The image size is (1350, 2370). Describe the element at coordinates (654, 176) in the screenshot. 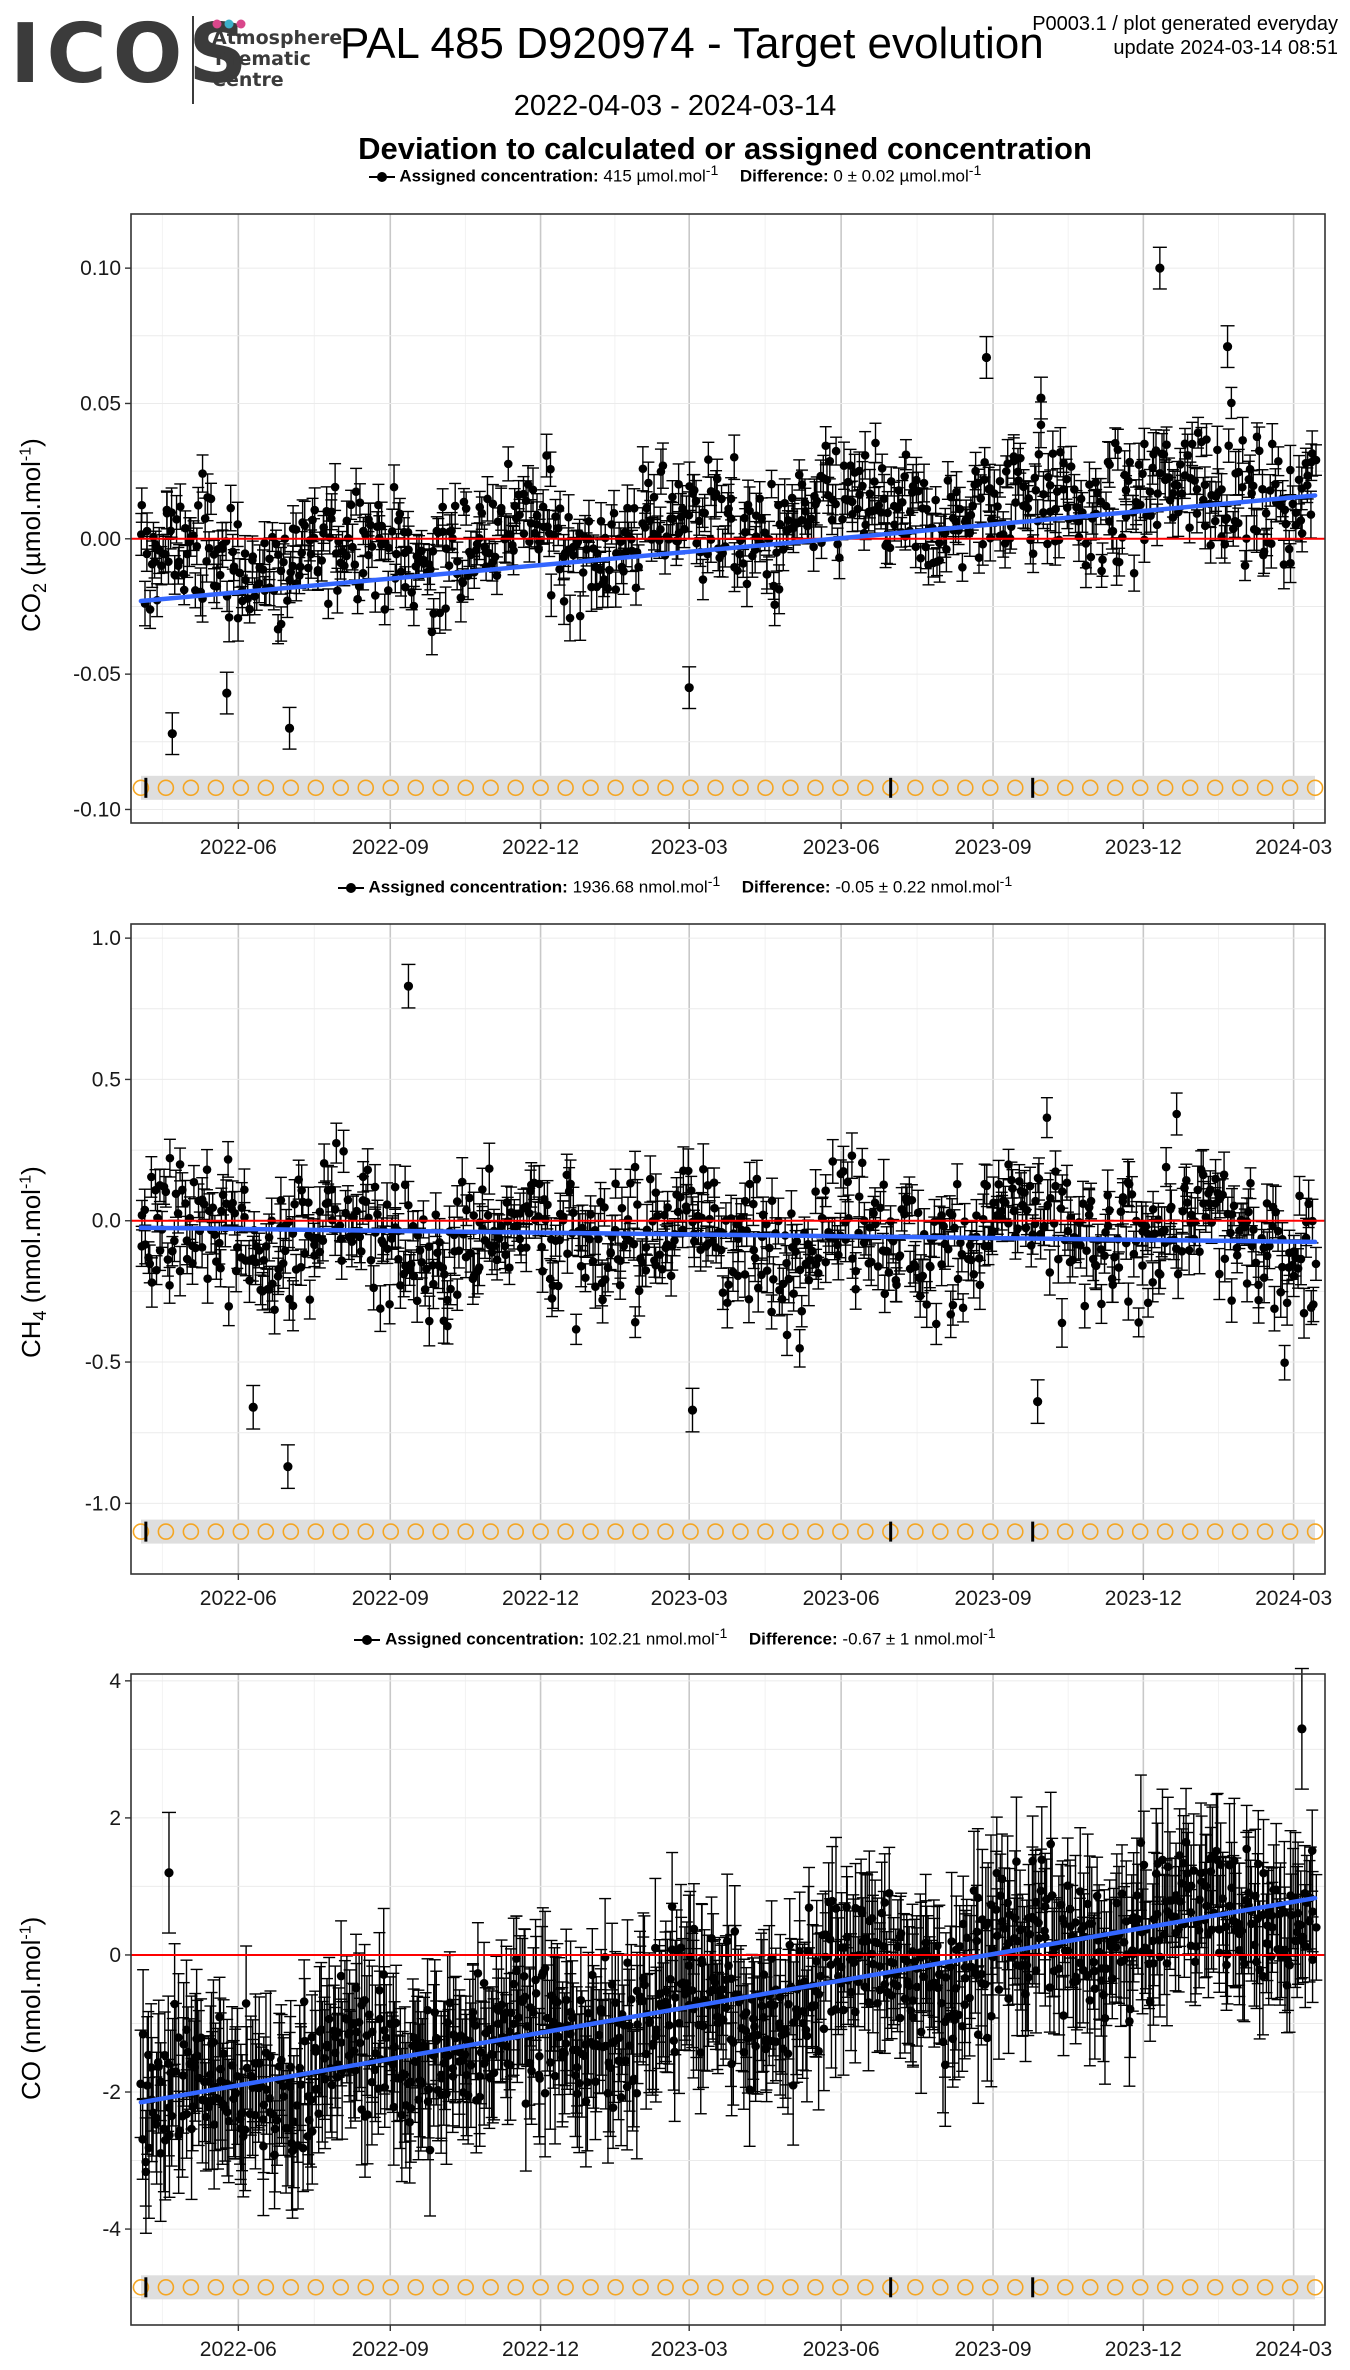

I see `legend-assigned-value: 415 µmol.mol` at that location.